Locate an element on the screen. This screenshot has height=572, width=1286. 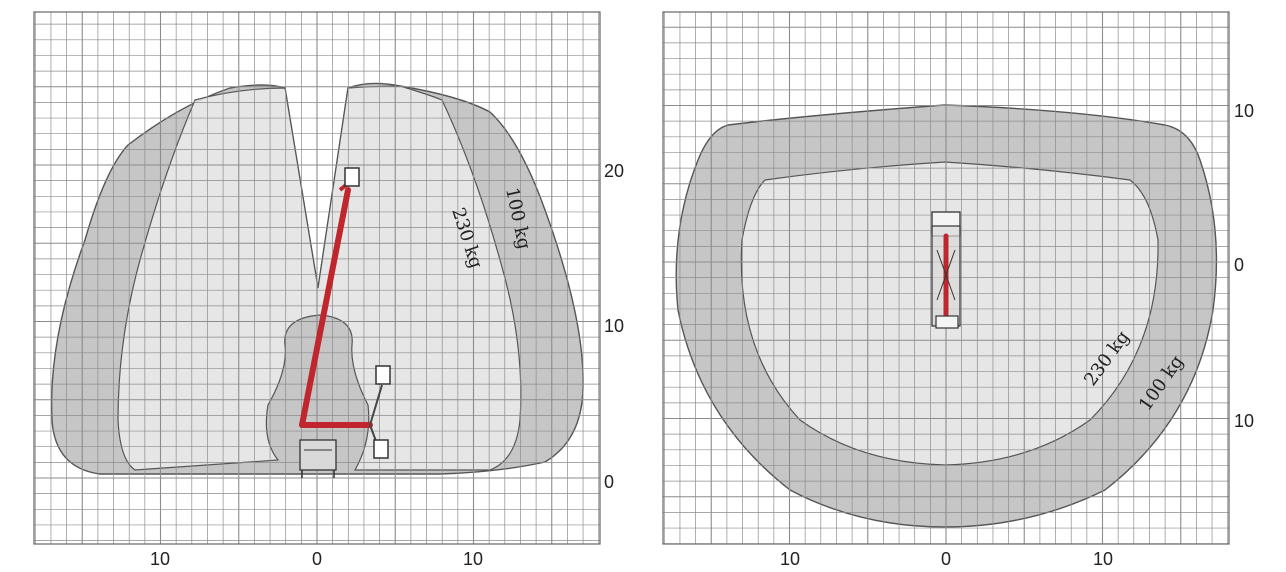
chassis is located at coordinates (318, 455).